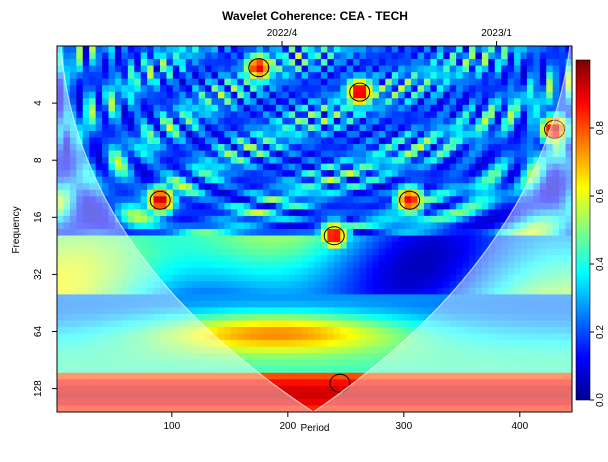 This screenshot has height=462, width=608. What do you see at coordinates (340, 383) in the screenshot?
I see `significance-contour` at bounding box center [340, 383].